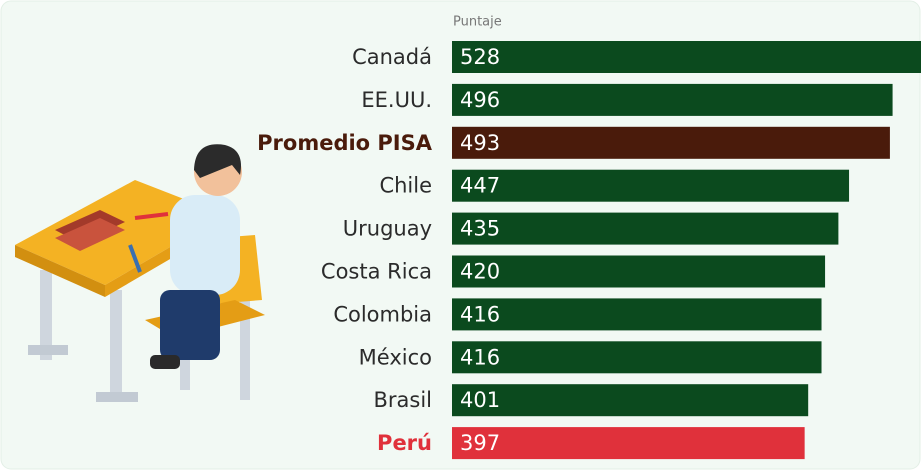 The image size is (921, 470). What do you see at coordinates (477, 22) in the screenshot?
I see `axis-label: Puntaje` at bounding box center [477, 22].